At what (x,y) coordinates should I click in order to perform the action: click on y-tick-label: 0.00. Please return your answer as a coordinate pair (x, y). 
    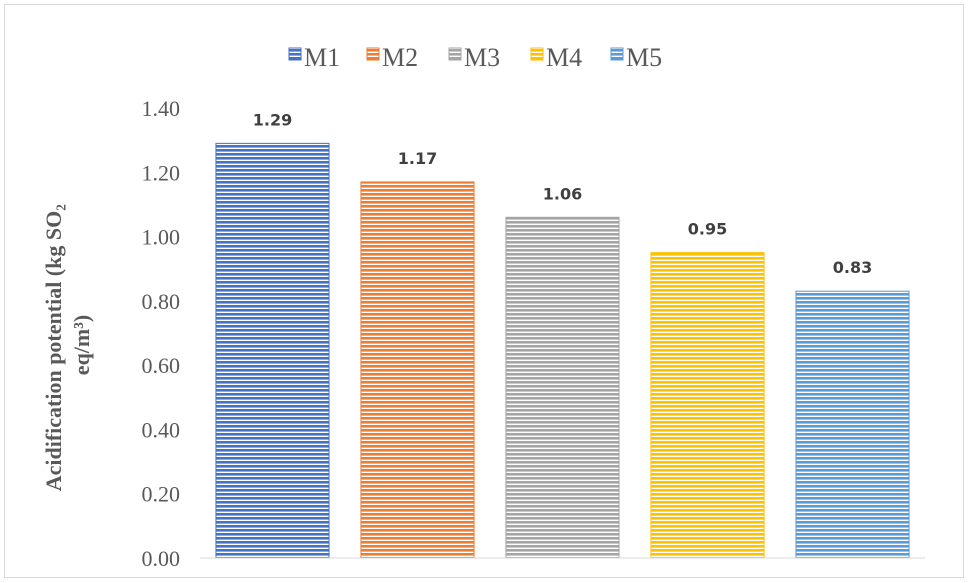
    Looking at the image, I should click on (161, 558).